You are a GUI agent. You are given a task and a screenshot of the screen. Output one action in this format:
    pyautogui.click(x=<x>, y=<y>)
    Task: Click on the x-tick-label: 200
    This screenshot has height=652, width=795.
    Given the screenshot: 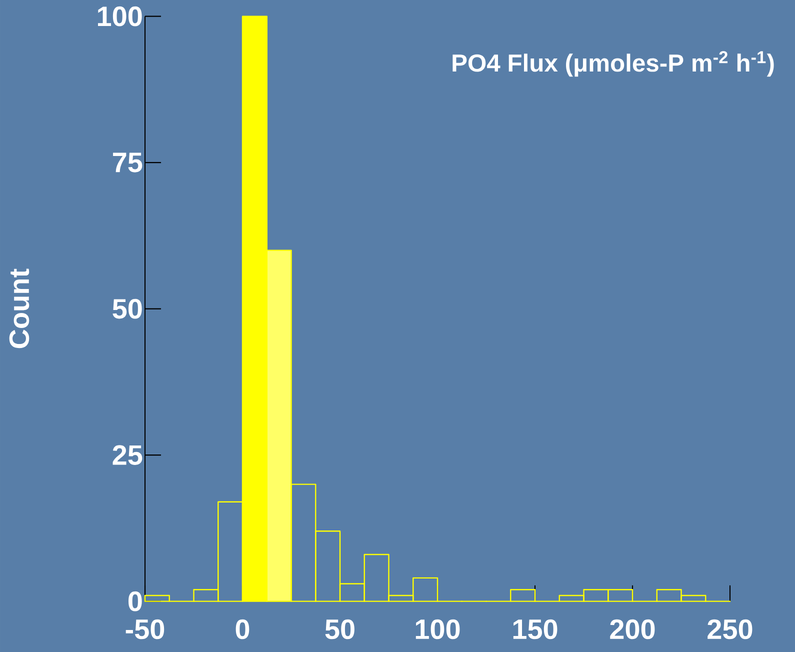 What is the action you would take?
    pyautogui.click(x=632, y=629)
    